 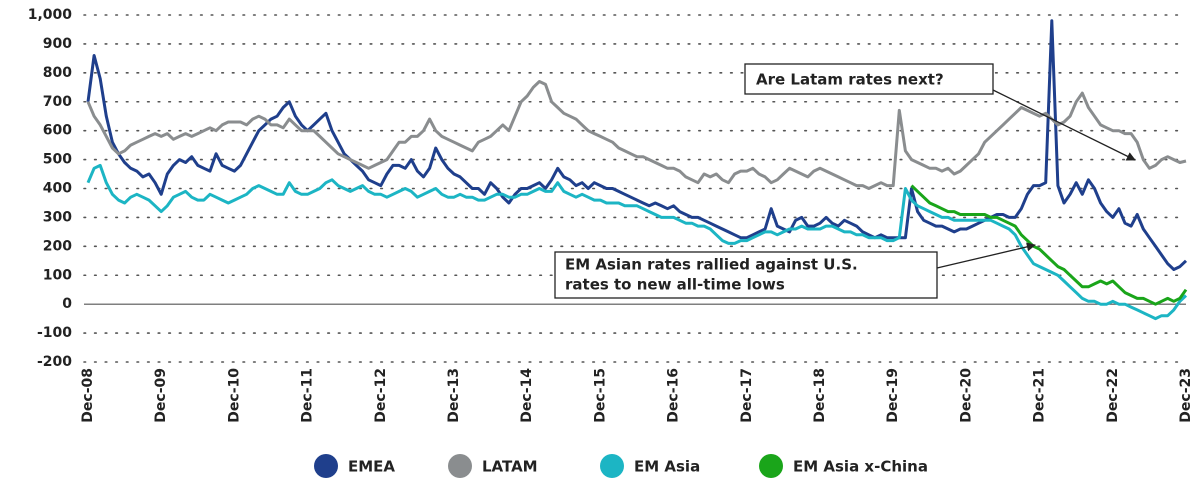 What do you see at coordinates (234, 395) in the screenshot?
I see `x-tick-label: Dec-10` at bounding box center [234, 395].